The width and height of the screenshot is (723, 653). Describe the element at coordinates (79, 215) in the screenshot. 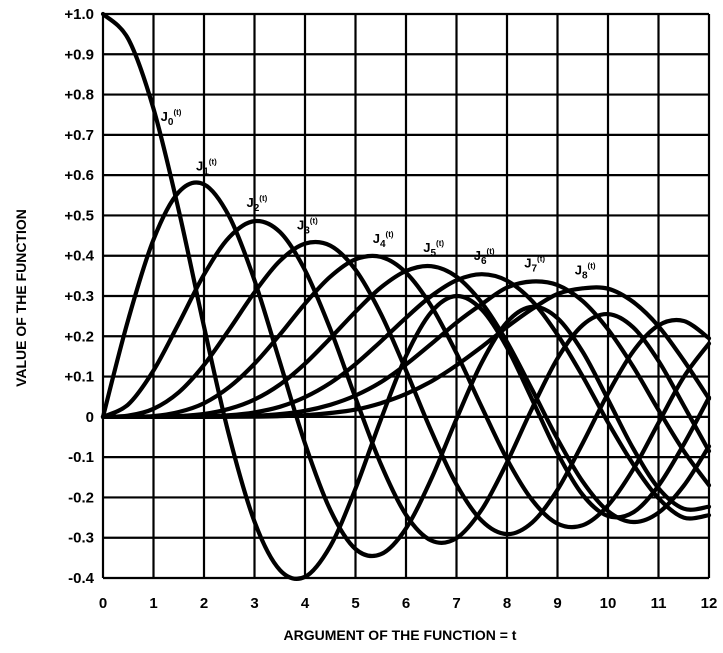

I see `y-tick-label: +0.5` at that location.